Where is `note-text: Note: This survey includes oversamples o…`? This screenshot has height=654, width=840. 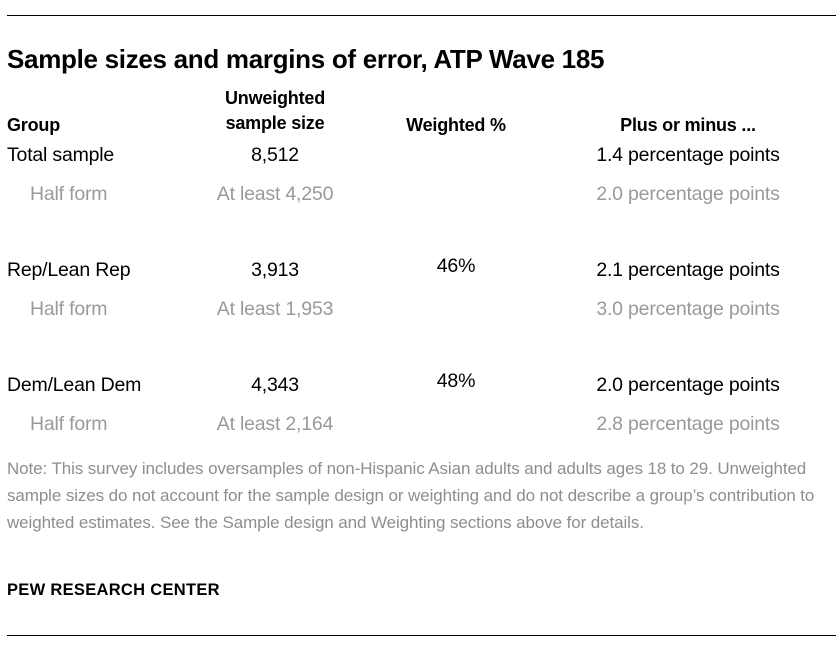 note-text: Note: This survey includes oversamples o… is located at coordinates (423, 495).